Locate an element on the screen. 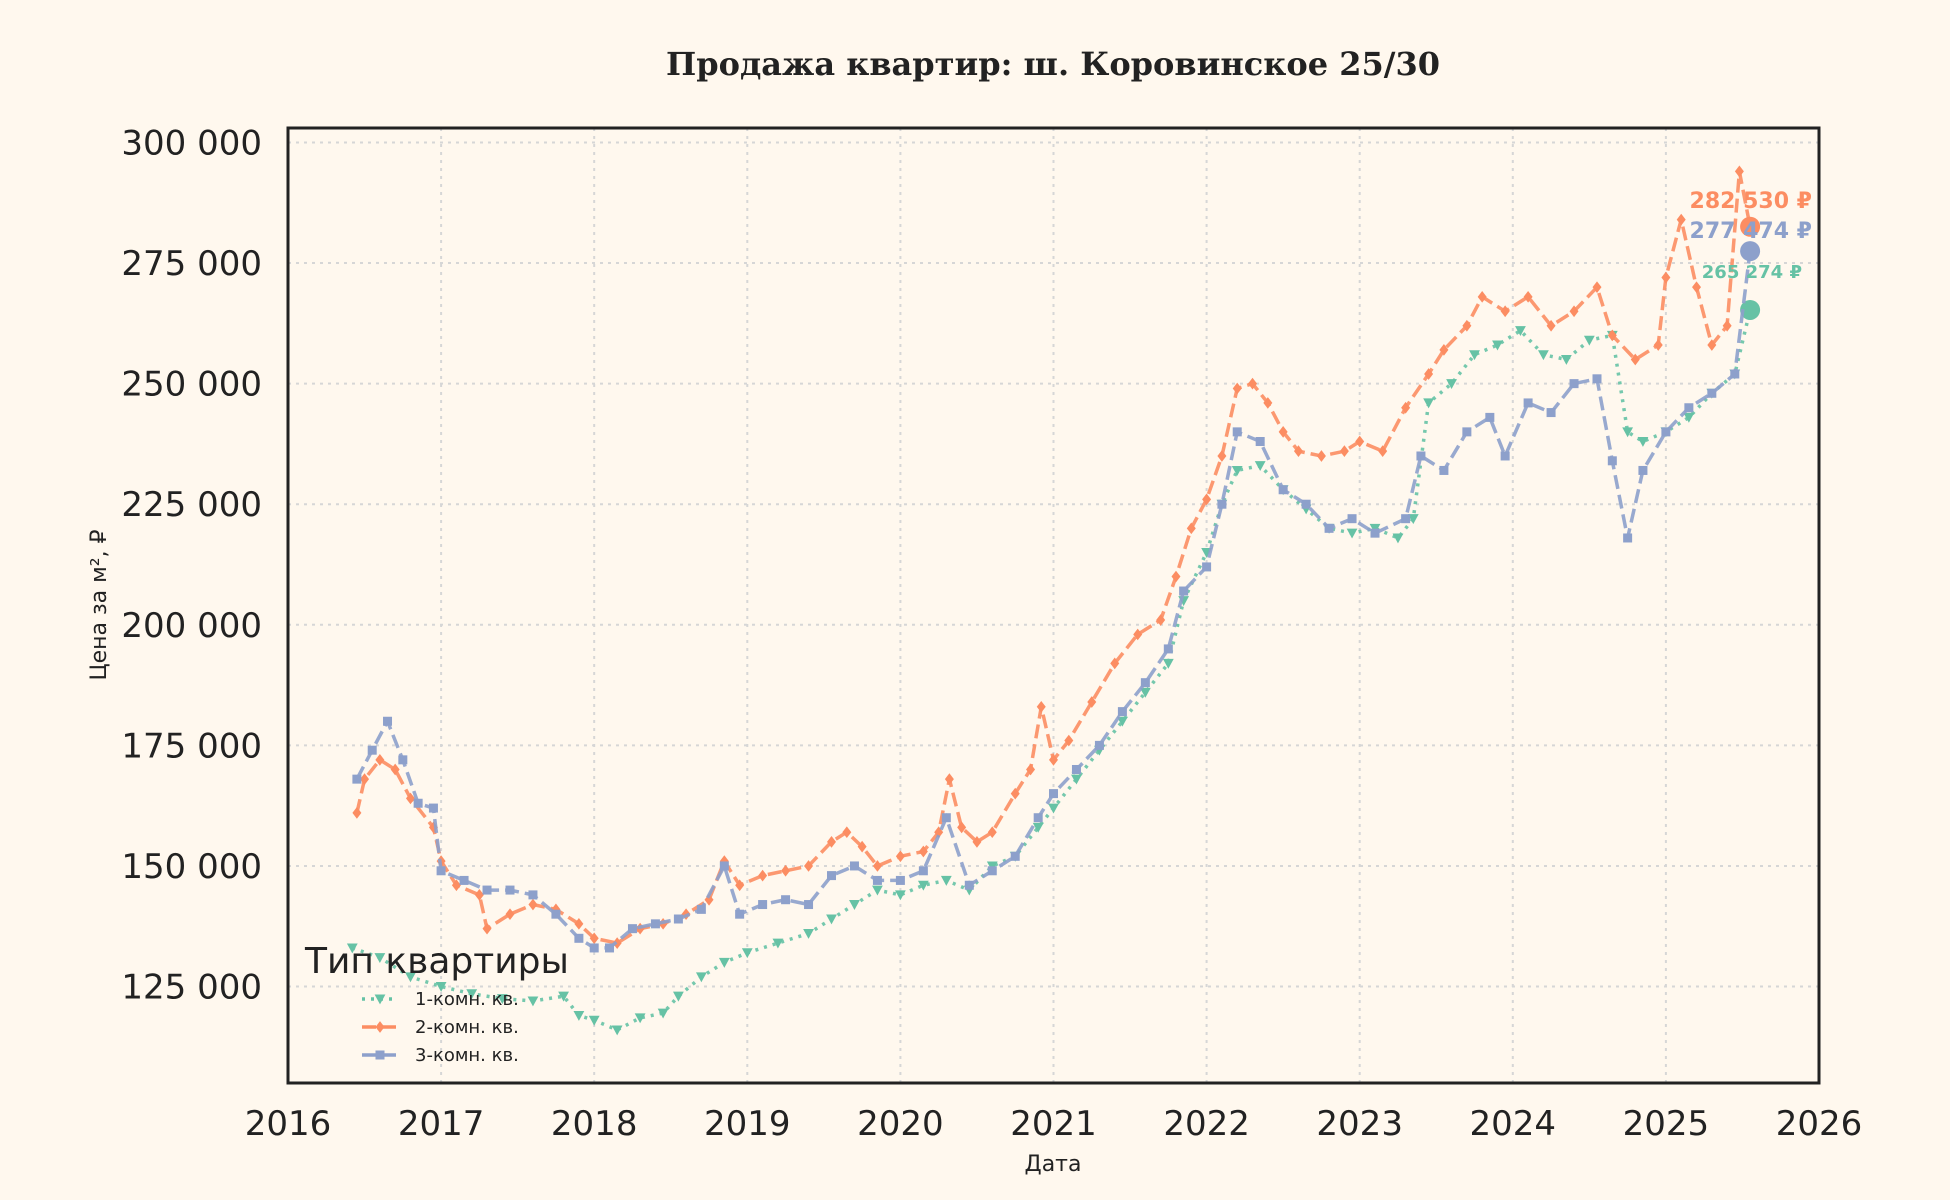 This screenshot has height=1200, width=1950. x-tick-label: 2026 is located at coordinates (1819, 1124).